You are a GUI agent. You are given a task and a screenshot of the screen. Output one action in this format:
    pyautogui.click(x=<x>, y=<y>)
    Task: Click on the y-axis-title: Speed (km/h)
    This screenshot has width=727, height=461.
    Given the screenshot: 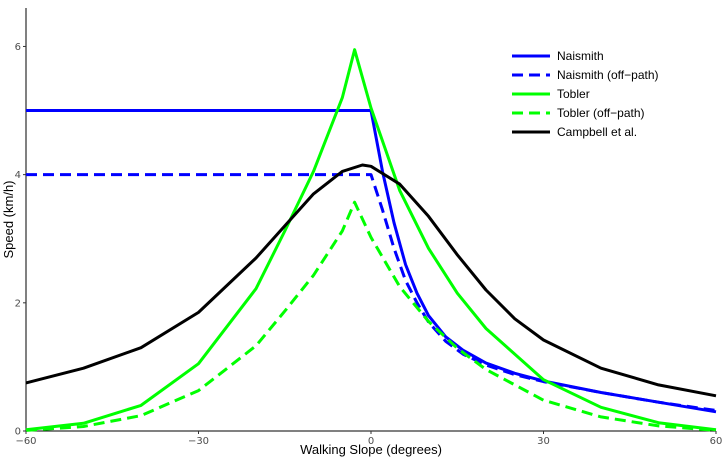 What is the action you would take?
    pyautogui.click(x=8, y=219)
    